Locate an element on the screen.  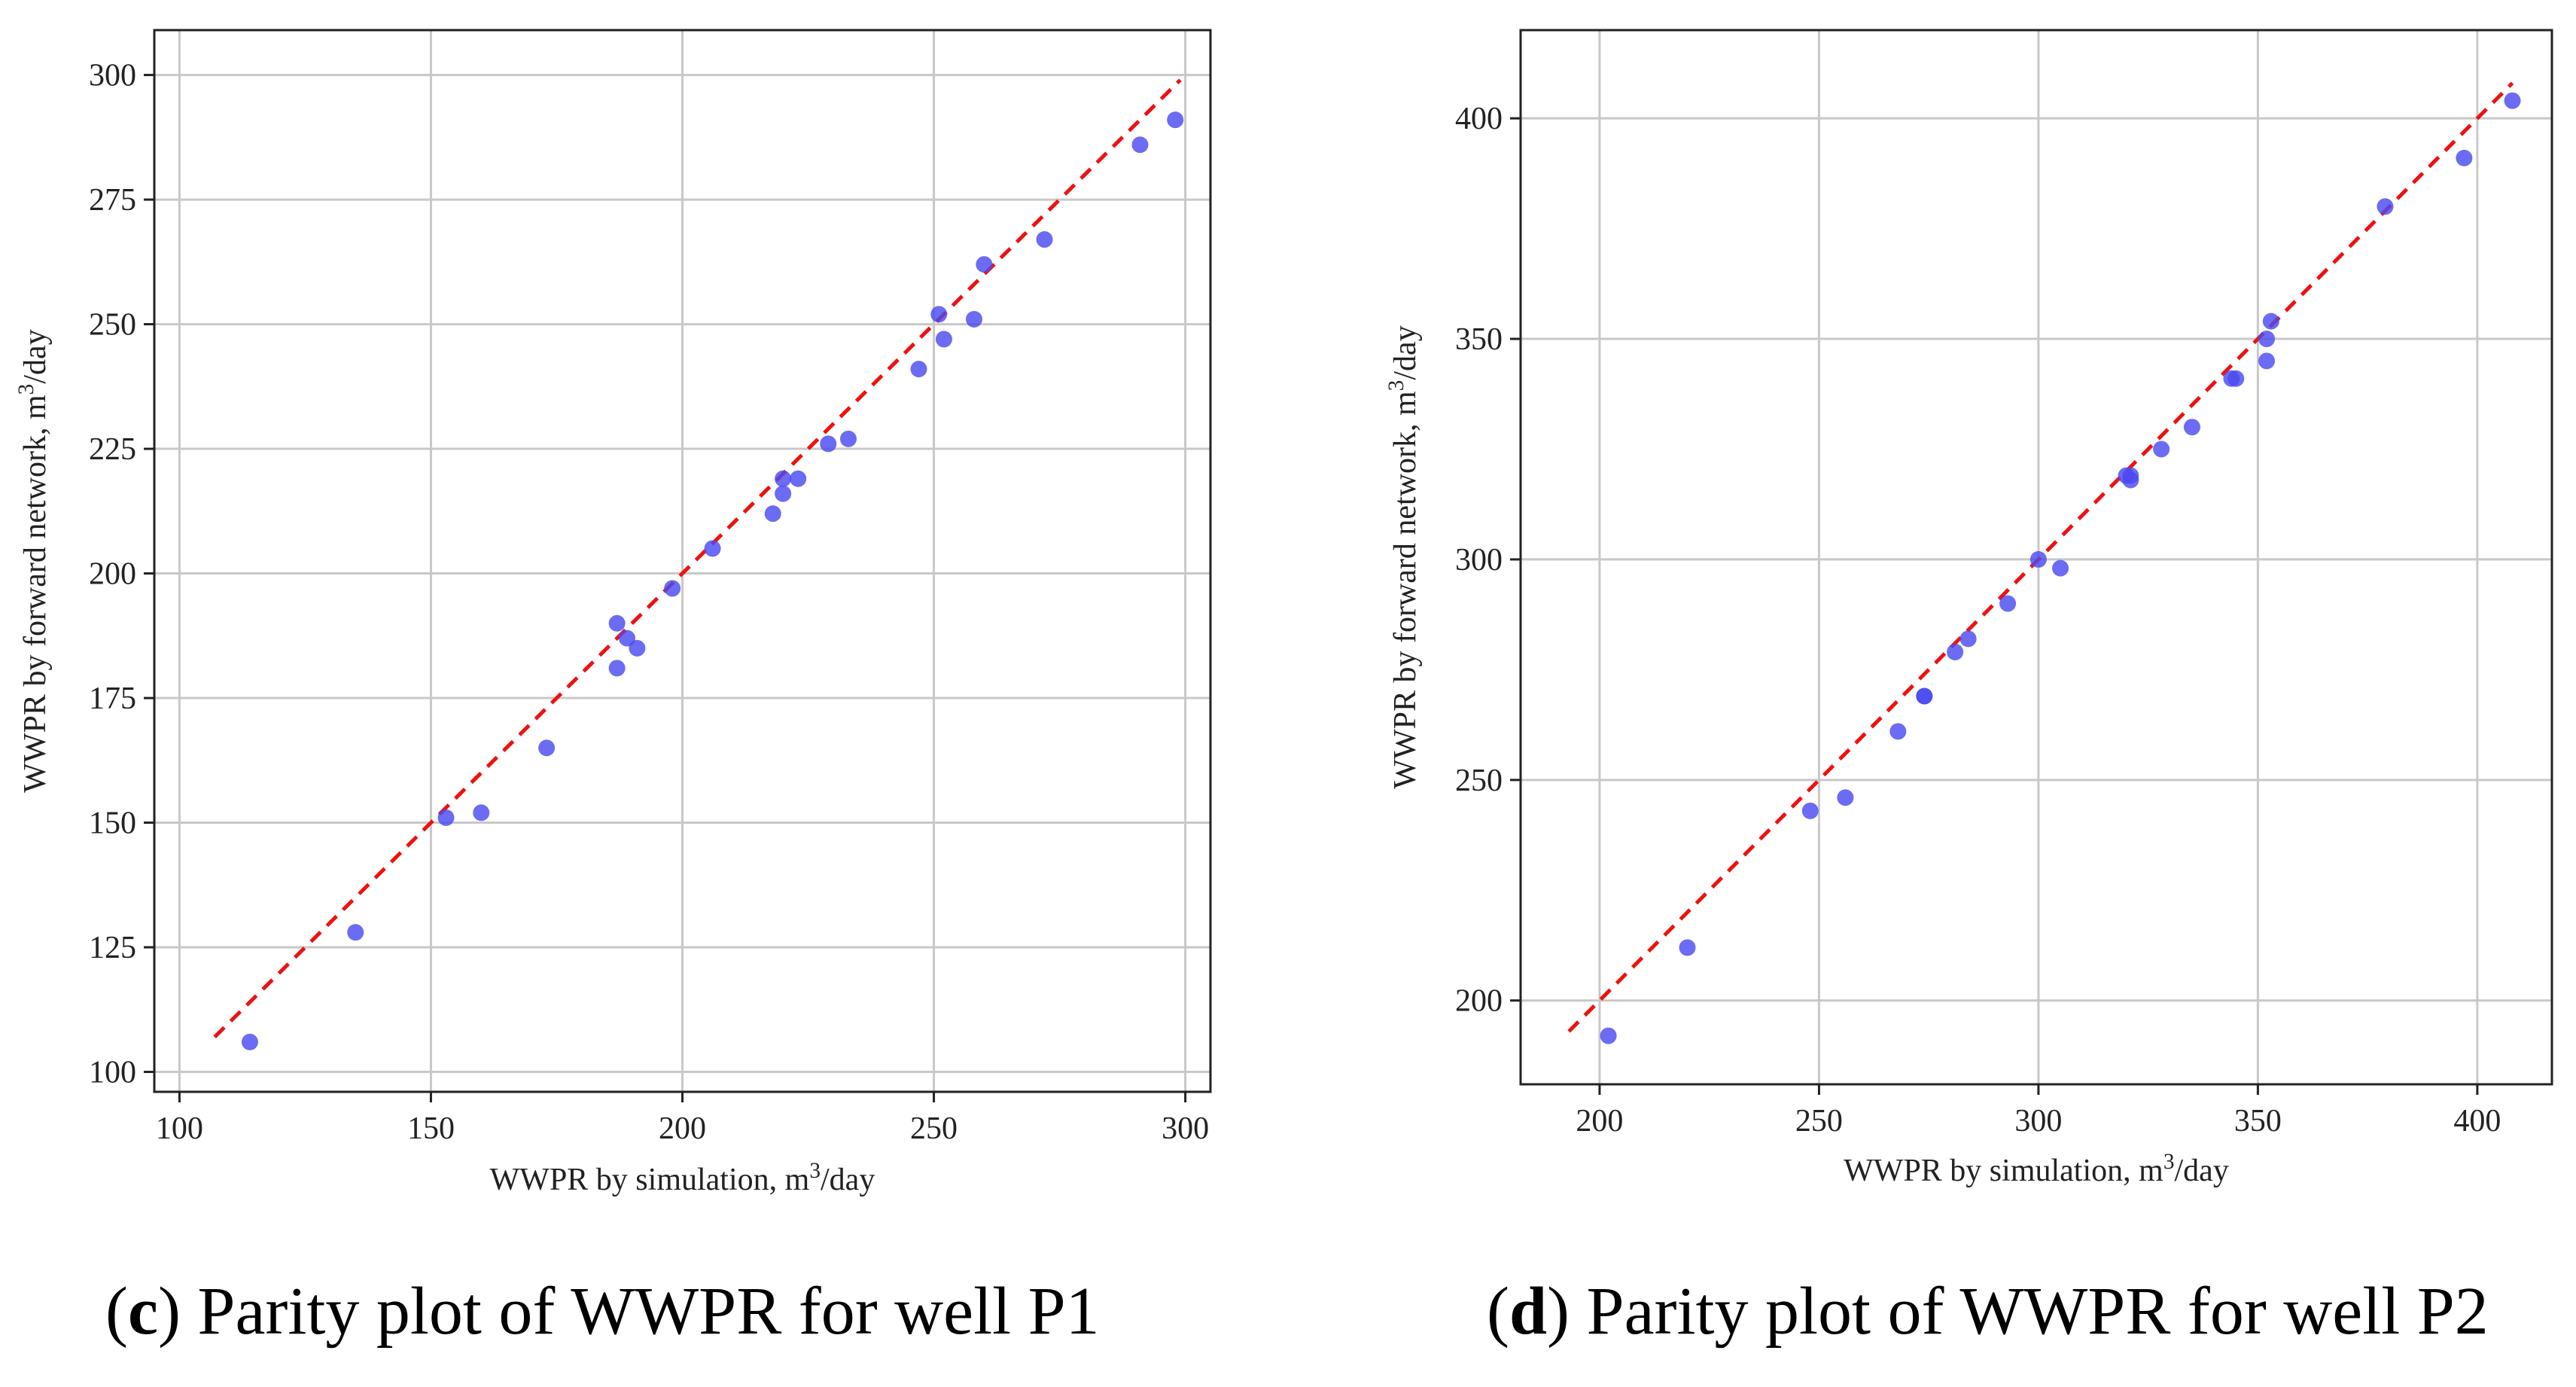
caption-d-letter: d is located at coordinates (1528, 1311).